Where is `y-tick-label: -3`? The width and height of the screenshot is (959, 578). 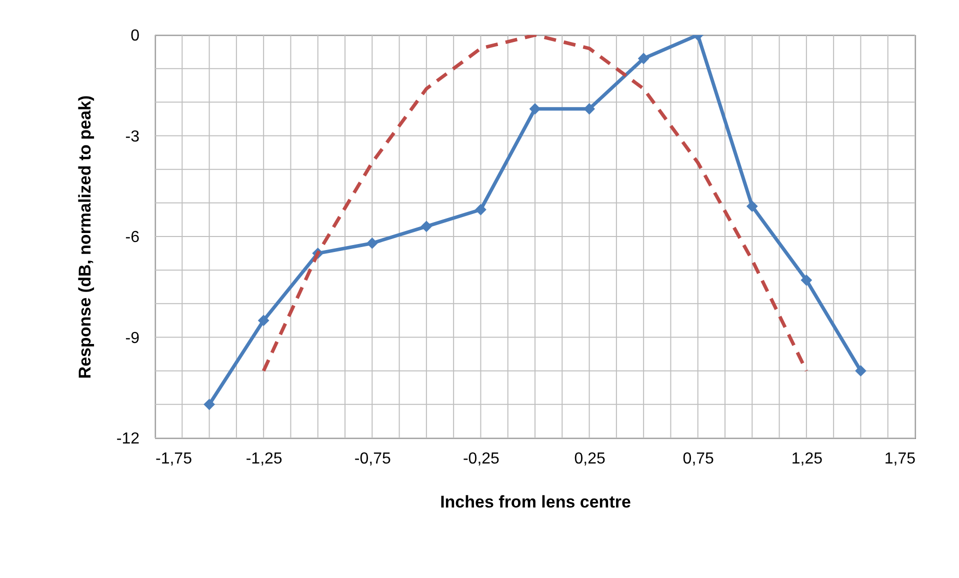
y-tick-label: -3 is located at coordinates (132, 137).